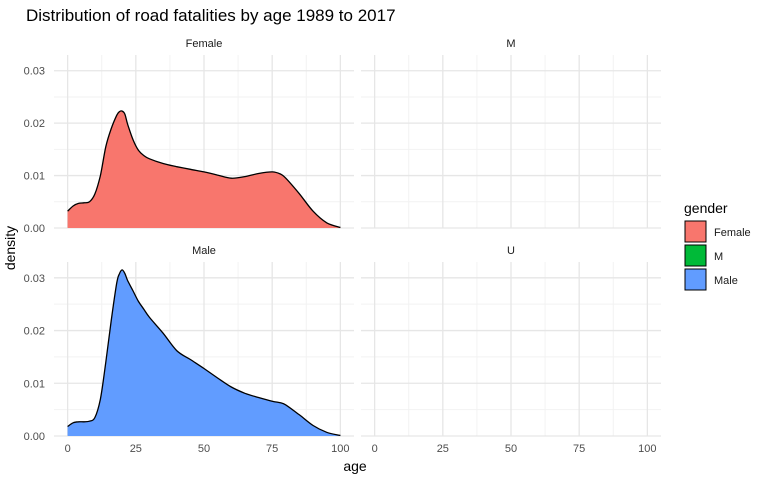 The height and width of the screenshot is (485, 768). Describe the element at coordinates (10, 248) in the screenshot. I see `y-axis-label: density` at that location.